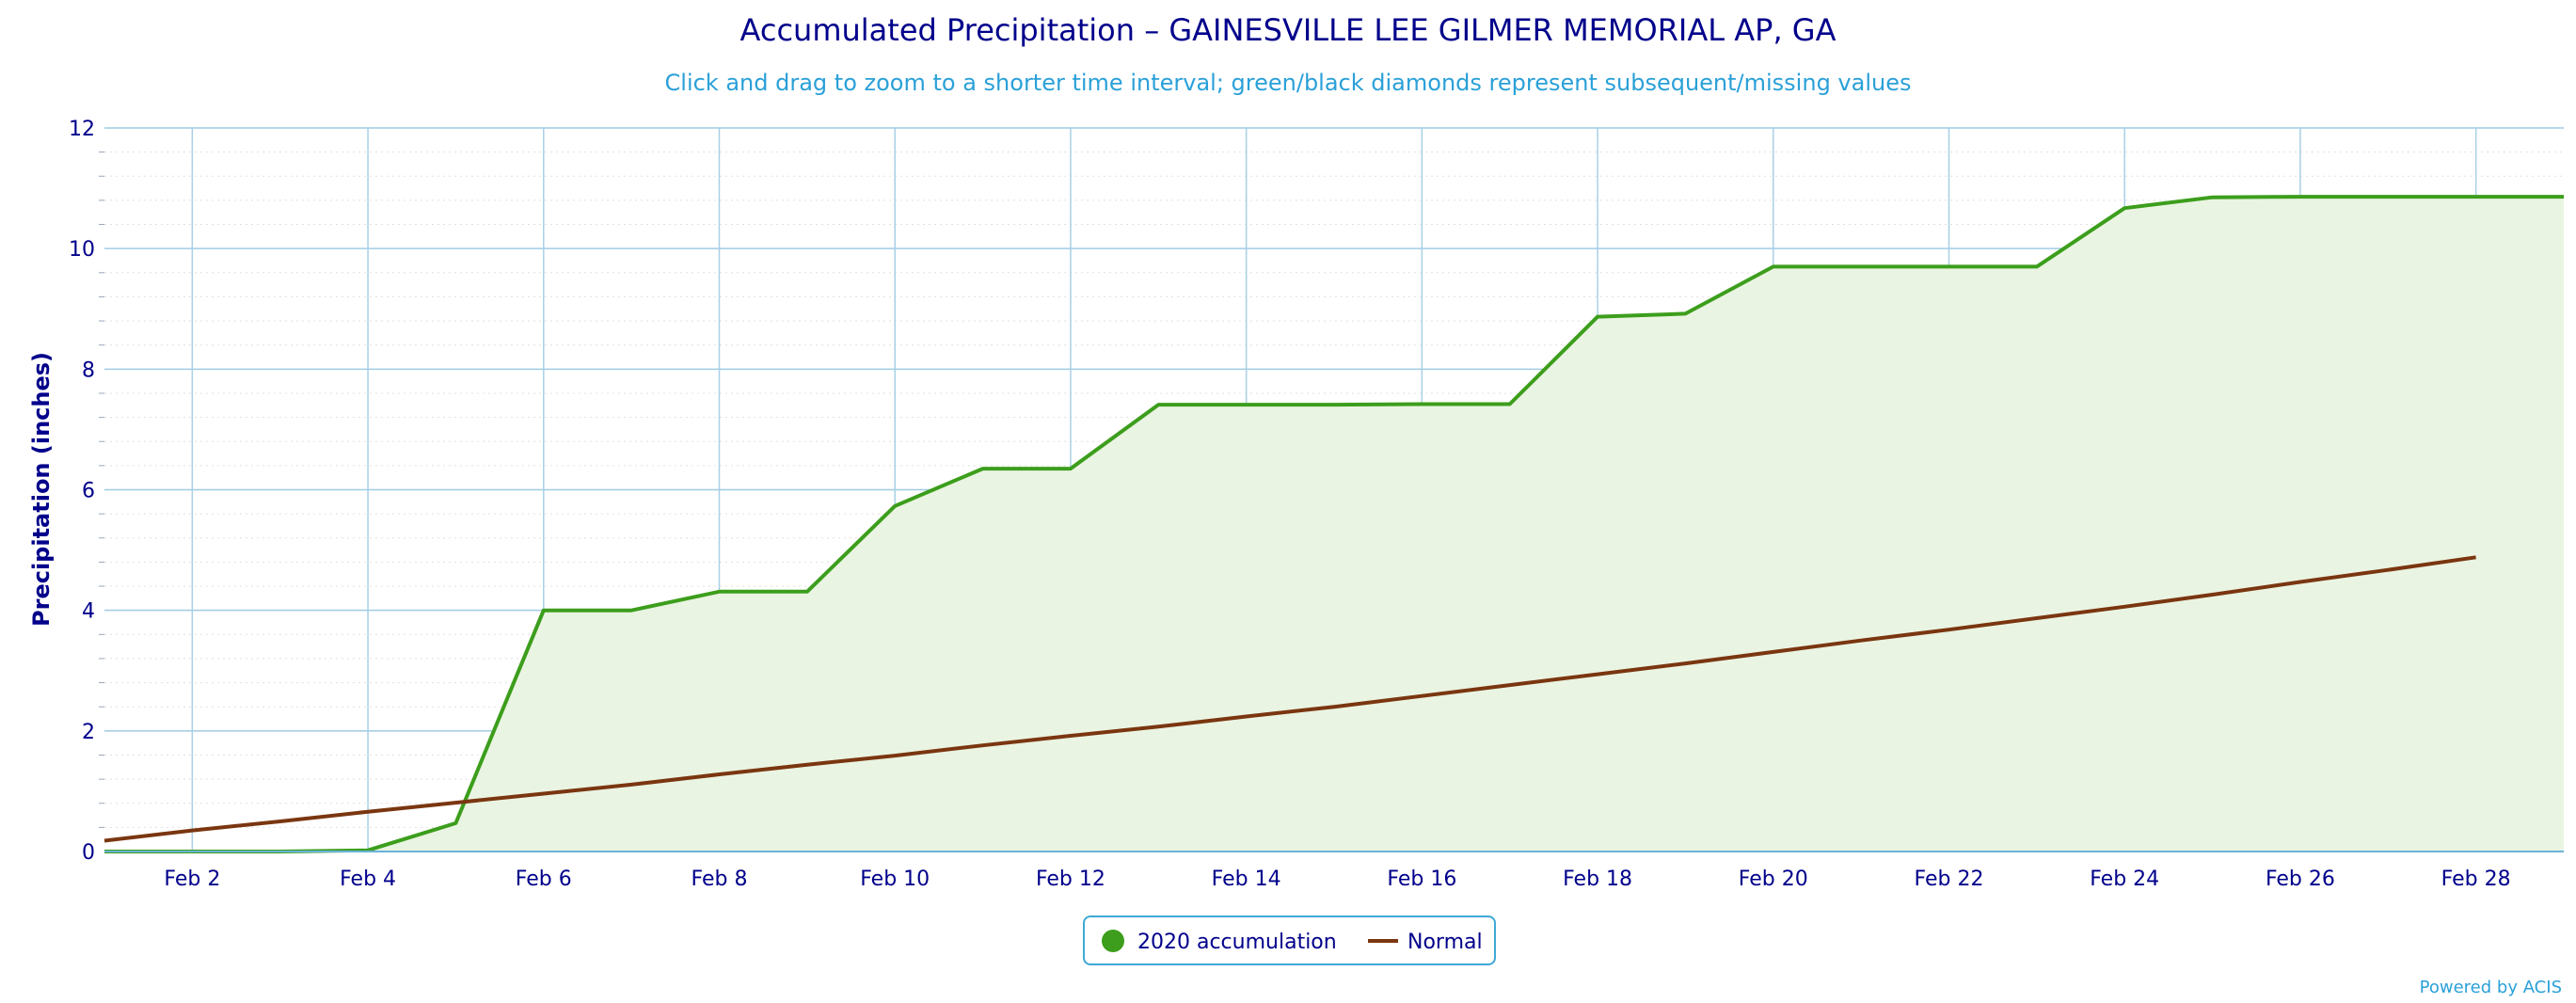  What do you see at coordinates (1113, 941) in the screenshot?
I see `legend-marker-2020-accumulation` at bounding box center [1113, 941].